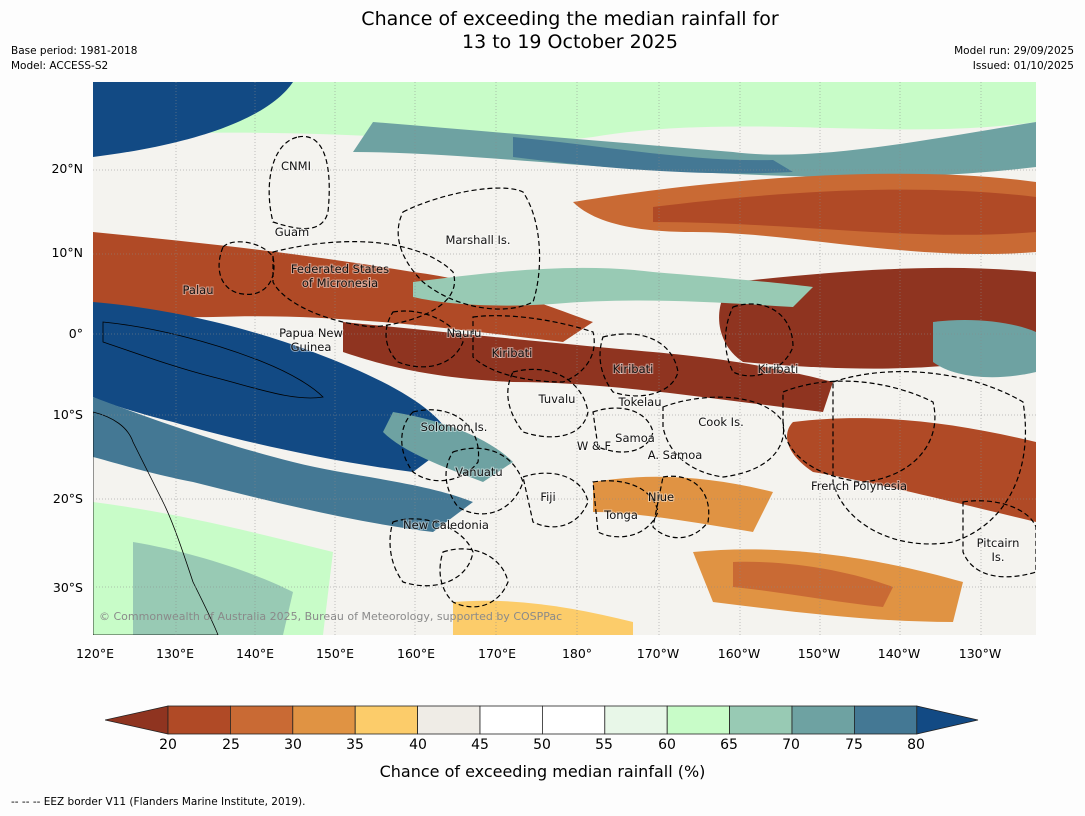 The width and height of the screenshot is (1085, 816). Describe the element at coordinates (416, 653) in the screenshot. I see `lon-label-160e: 160°E` at that location.